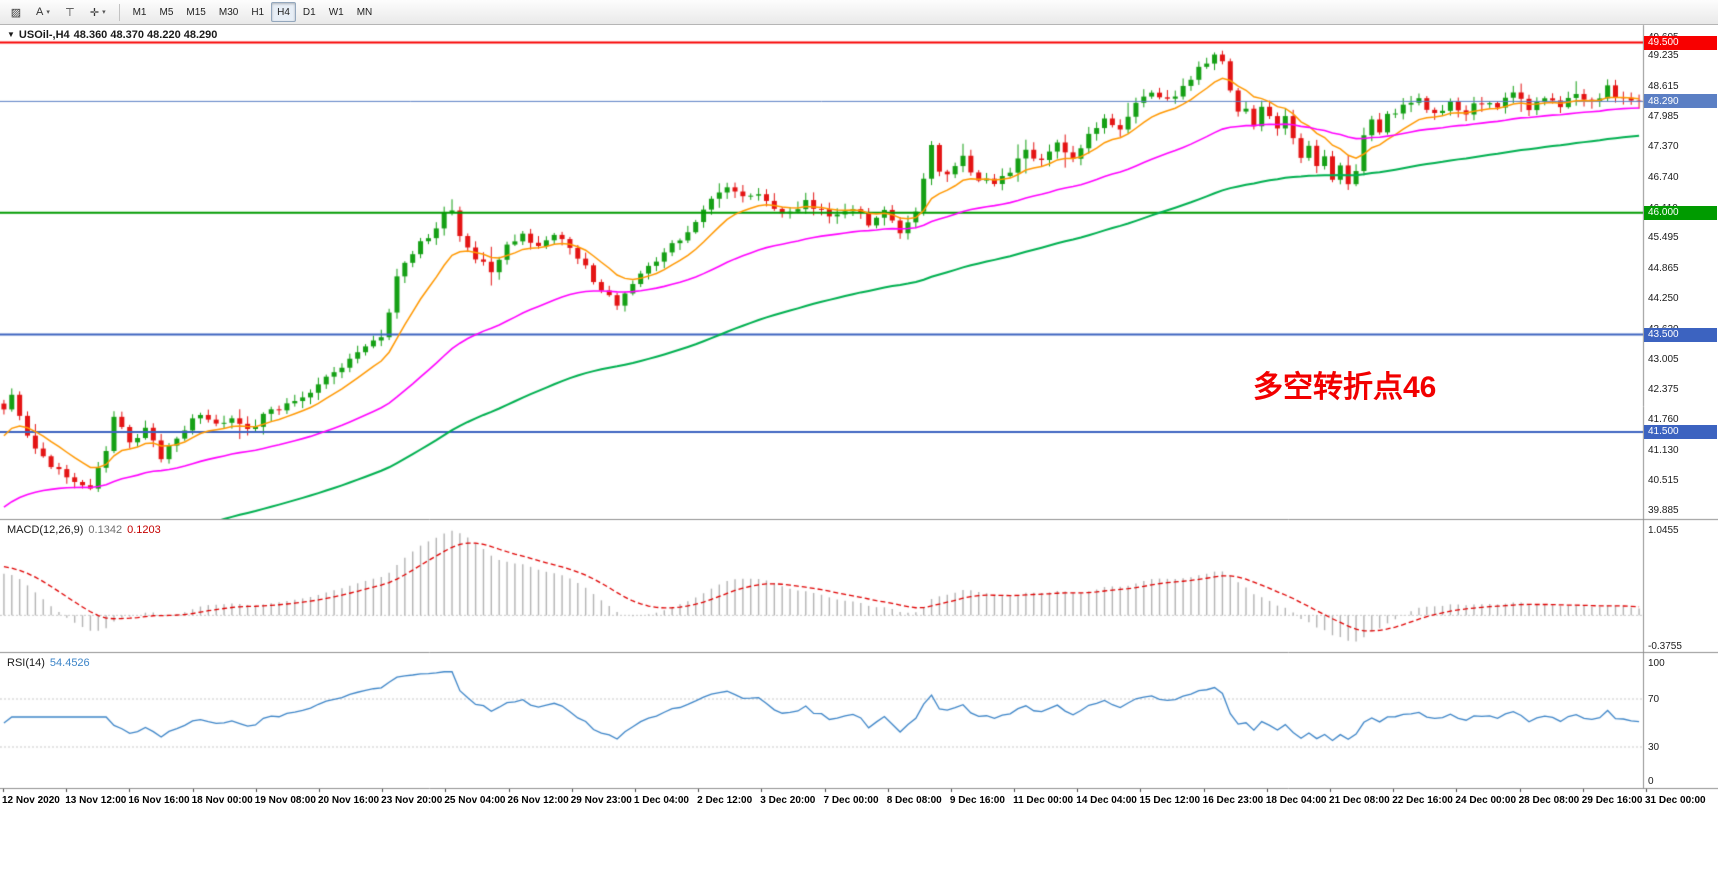  What do you see at coordinates (1170, 800) in the screenshot?
I see `time-axis-label: 15 Dec 12:00` at bounding box center [1170, 800].